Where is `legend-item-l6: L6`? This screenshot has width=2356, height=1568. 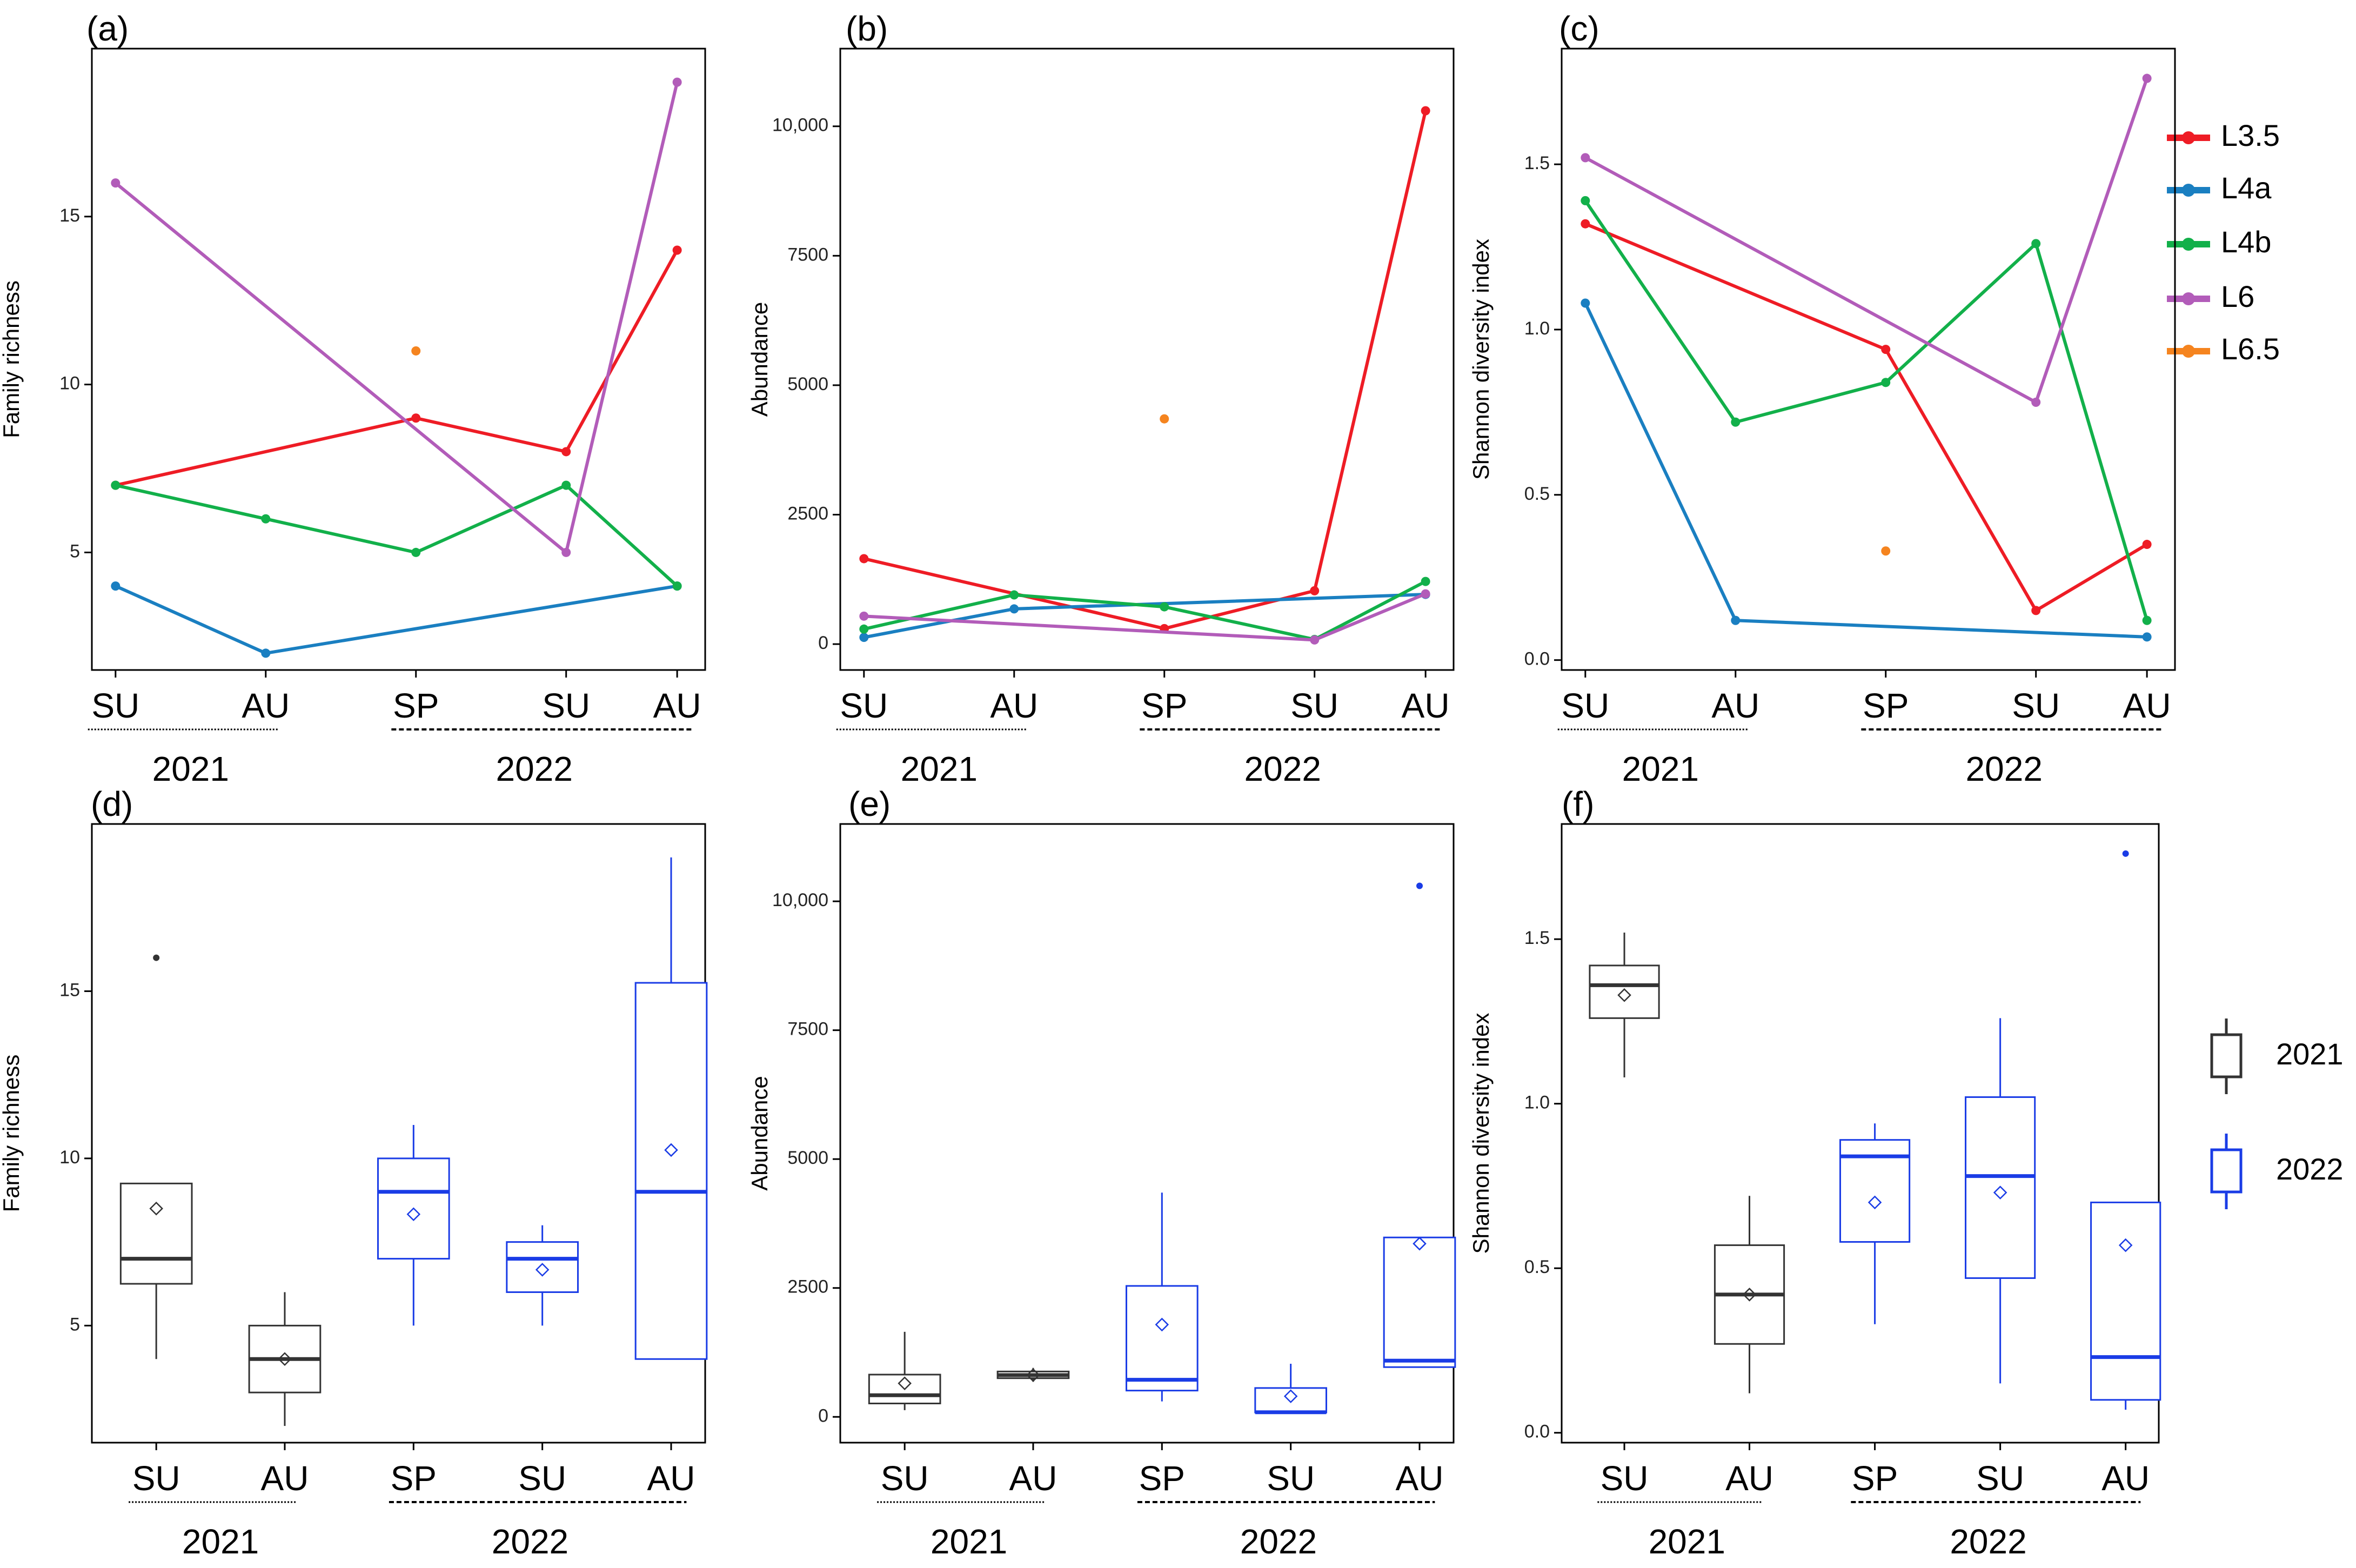
legend-item-l6: L6 is located at coordinates (2210, 296).